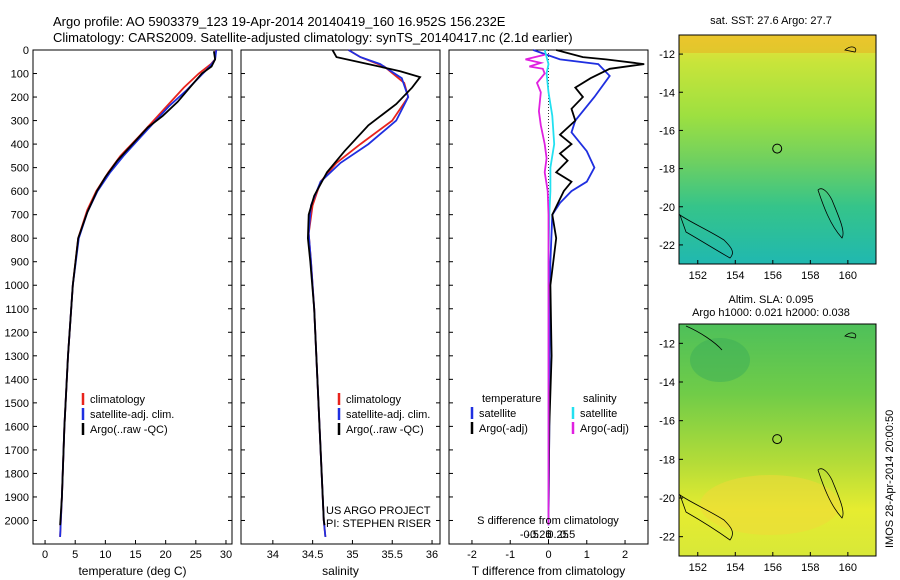 This screenshot has height=580, width=900. Describe the element at coordinates (17, 498) in the screenshot. I see `y-tick-label: 1900` at that location.